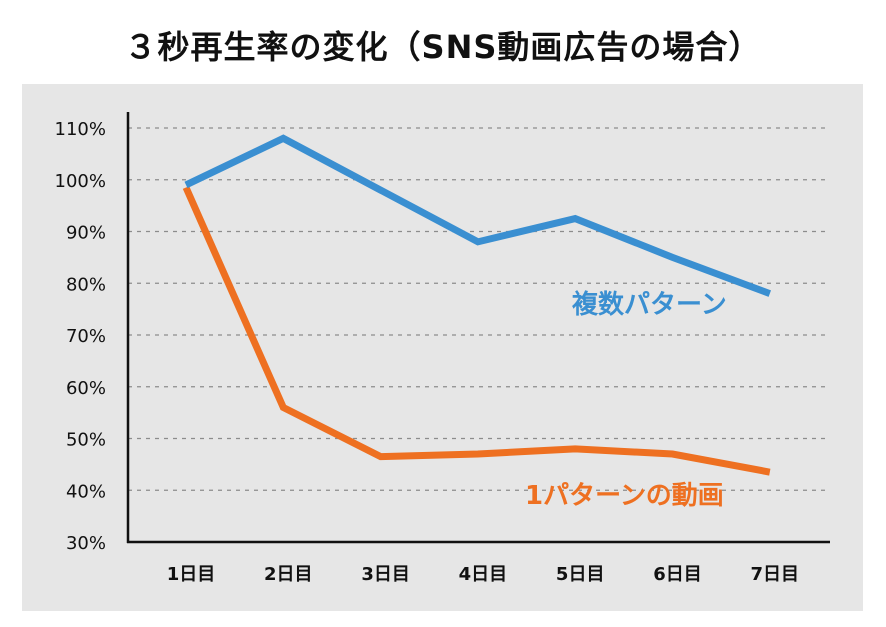  I want to click on y-tick-label: 90%, so click(86, 233).